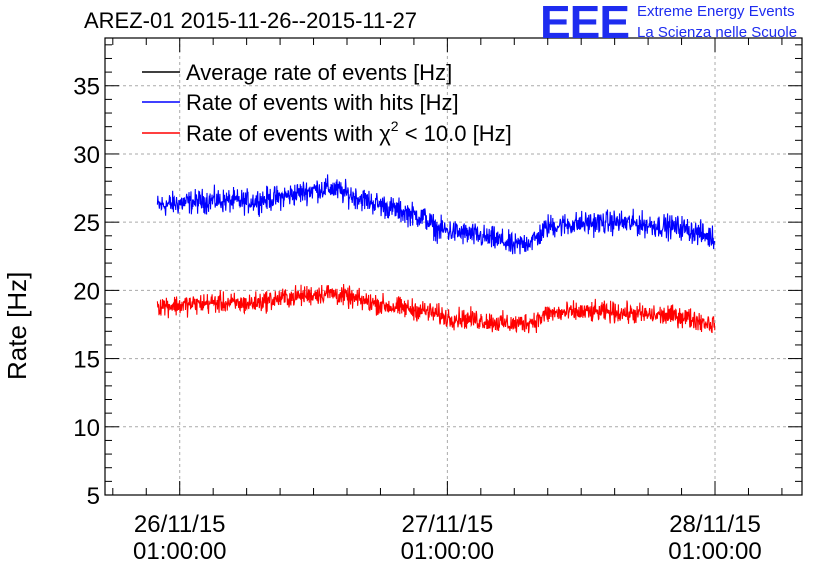 The width and height of the screenshot is (836, 572). What do you see at coordinates (436, 214) in the screenshot?
I see `series-line-hits` at bounding box center [436, 214].